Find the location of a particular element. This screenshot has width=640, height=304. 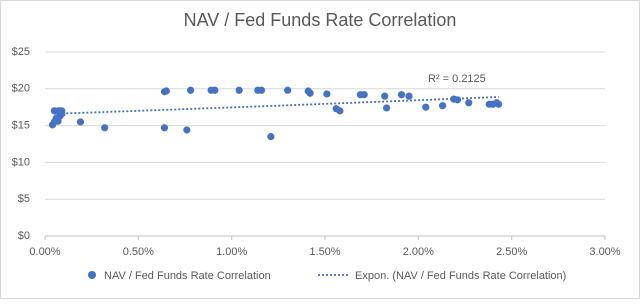

annotation: R² = 0.2125 is located at coordinates (457, 79).